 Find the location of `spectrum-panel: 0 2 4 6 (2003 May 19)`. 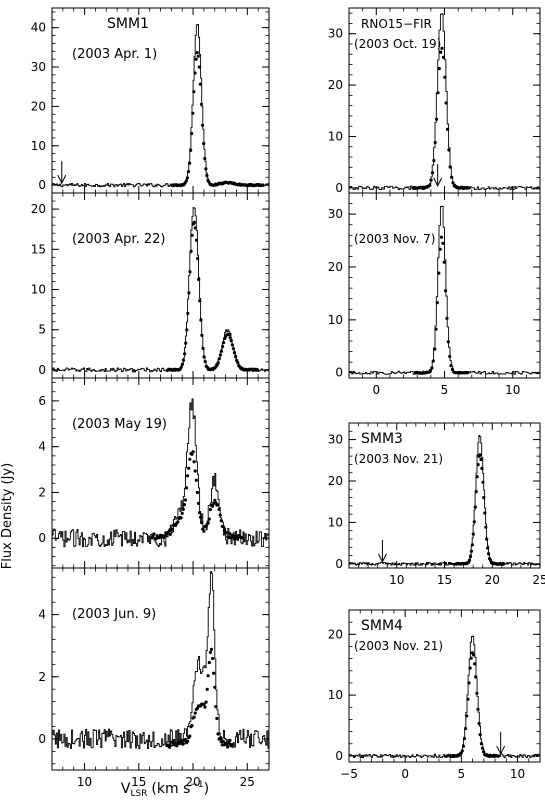

spectrum-panel: 0 2 4 6 (2003 May 19) is located at coordinates (154, 473).